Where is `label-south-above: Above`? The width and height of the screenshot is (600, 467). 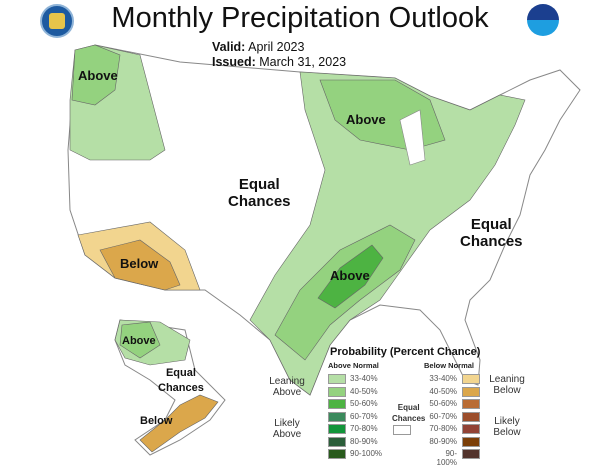 label-south-above: Above is located at coordinates (350, 275).